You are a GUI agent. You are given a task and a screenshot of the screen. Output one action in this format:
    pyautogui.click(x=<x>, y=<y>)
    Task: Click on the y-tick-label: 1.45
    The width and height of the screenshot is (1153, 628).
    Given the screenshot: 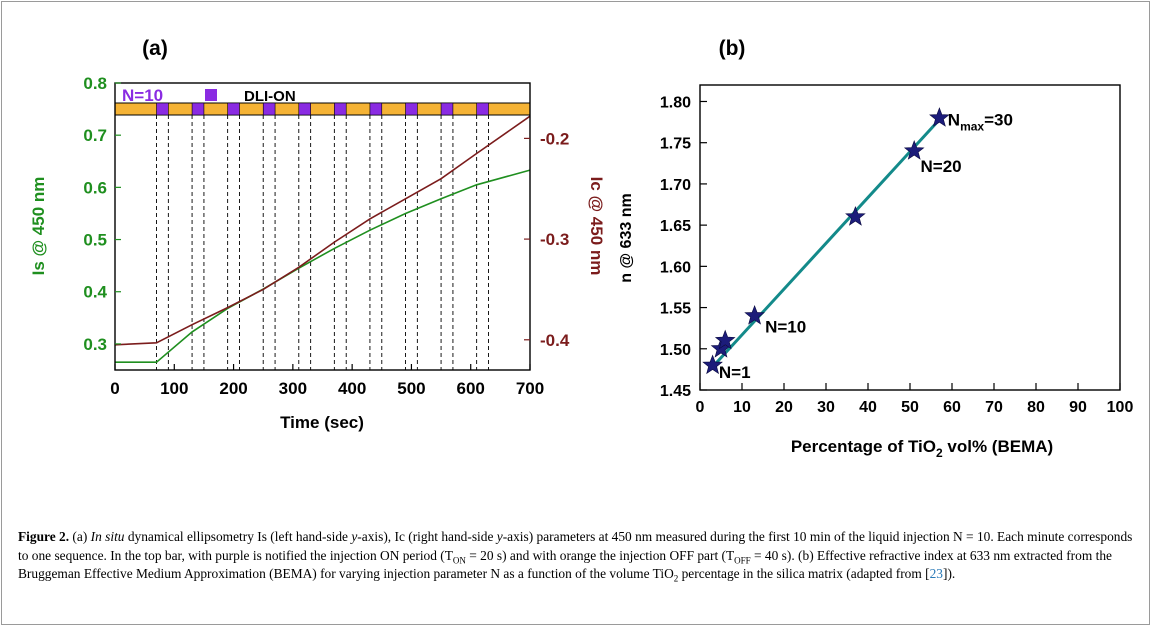 What is the action you would take?
    pyautogui.click(x=675, y=391)
    